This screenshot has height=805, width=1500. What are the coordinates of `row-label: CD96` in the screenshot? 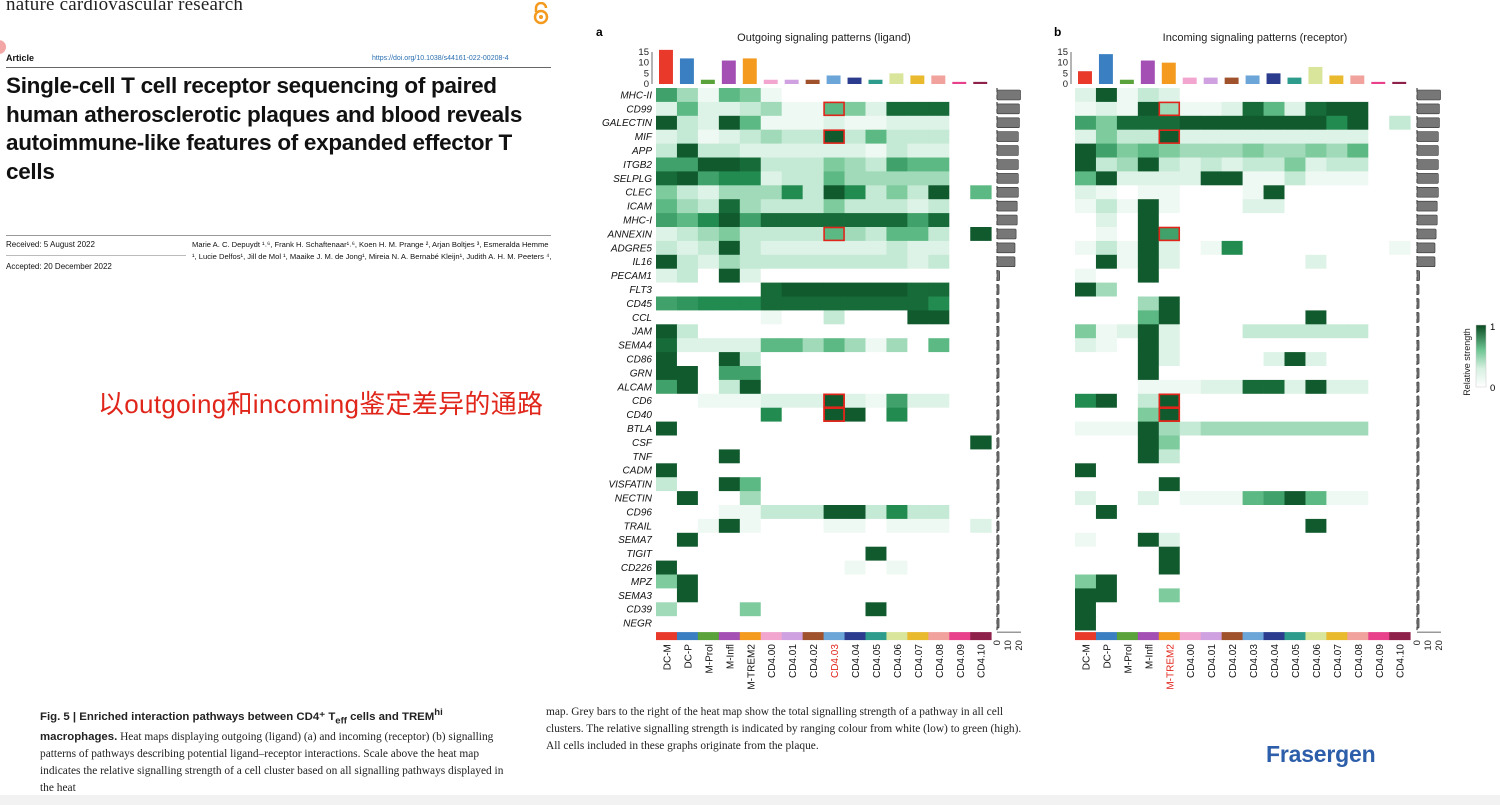 It's located at (639, 512).